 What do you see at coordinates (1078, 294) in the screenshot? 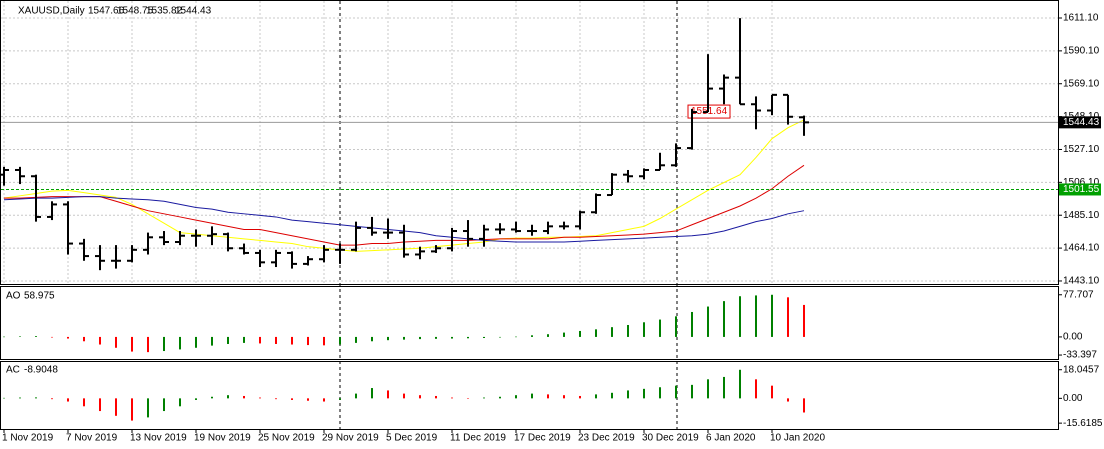
I see `y-tick-label: 77.707` at bounding box center [1078, 294].